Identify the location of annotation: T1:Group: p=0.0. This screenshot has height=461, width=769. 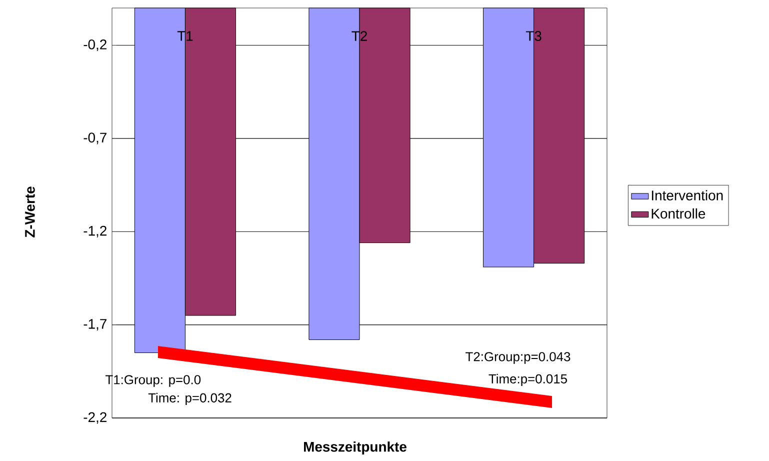
(153, 381).